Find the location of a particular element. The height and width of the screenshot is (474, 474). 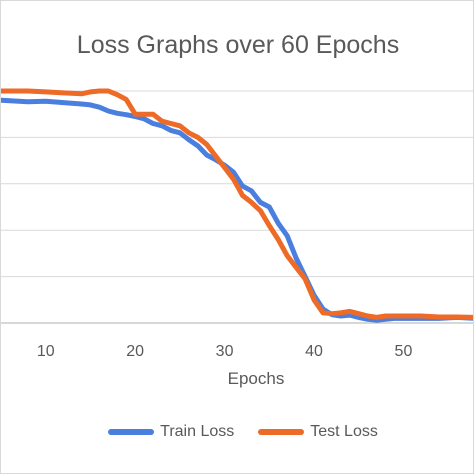

legend-swatch-test-loss is located at coordinates (281, 432).